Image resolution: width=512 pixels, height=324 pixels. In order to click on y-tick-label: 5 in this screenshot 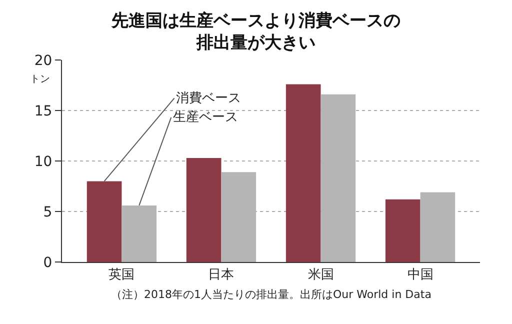, I will do `click(47, 212)`.